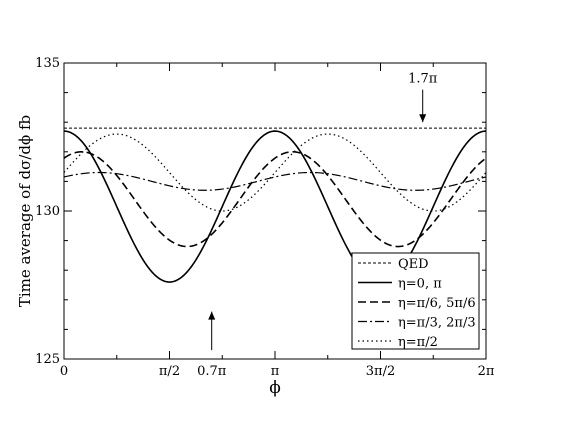  I want to click on y-axis-label: Time average of dσ/dϕ fb, so click(25, 211).